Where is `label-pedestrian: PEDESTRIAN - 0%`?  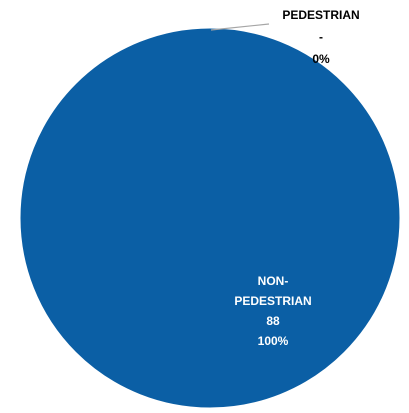
label-pedestrian: PEDESTRIAN - 0% is located at coordinates (320, 37).